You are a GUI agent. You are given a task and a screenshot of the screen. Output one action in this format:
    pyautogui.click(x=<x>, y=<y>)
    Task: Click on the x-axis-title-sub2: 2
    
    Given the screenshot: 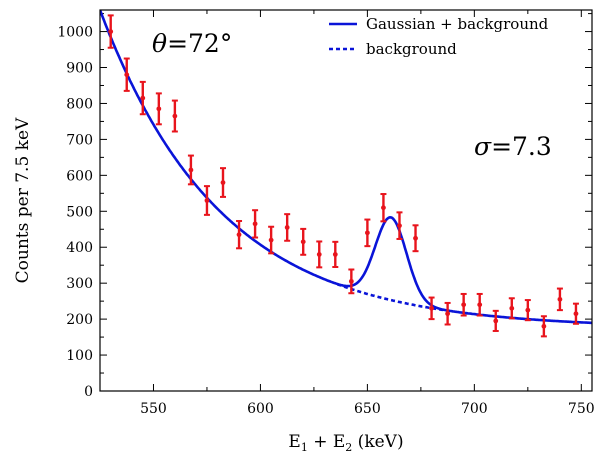 What is the action you would take?
    pyautogui.click(x=348, y=447)
    